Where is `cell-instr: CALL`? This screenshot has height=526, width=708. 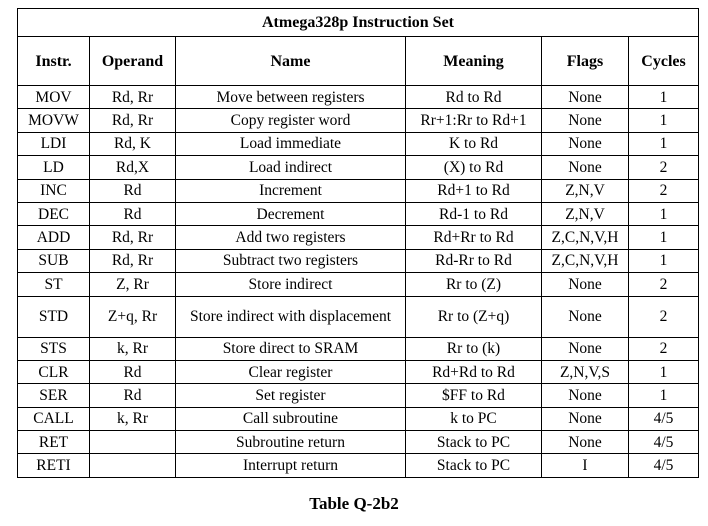 cell-instr: CALL is located at coordinates (53, 419).